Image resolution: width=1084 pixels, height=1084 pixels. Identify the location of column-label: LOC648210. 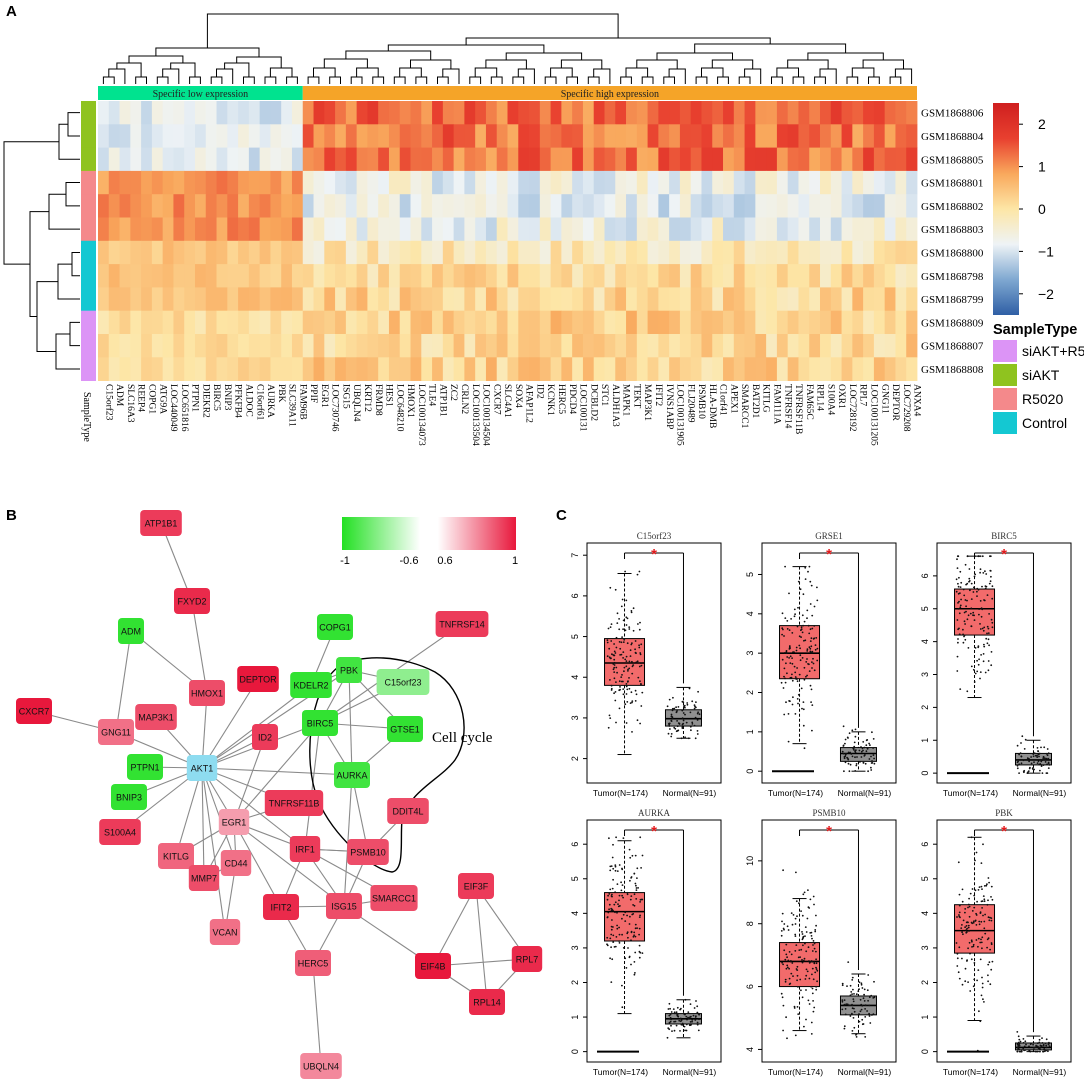
(399, 408).